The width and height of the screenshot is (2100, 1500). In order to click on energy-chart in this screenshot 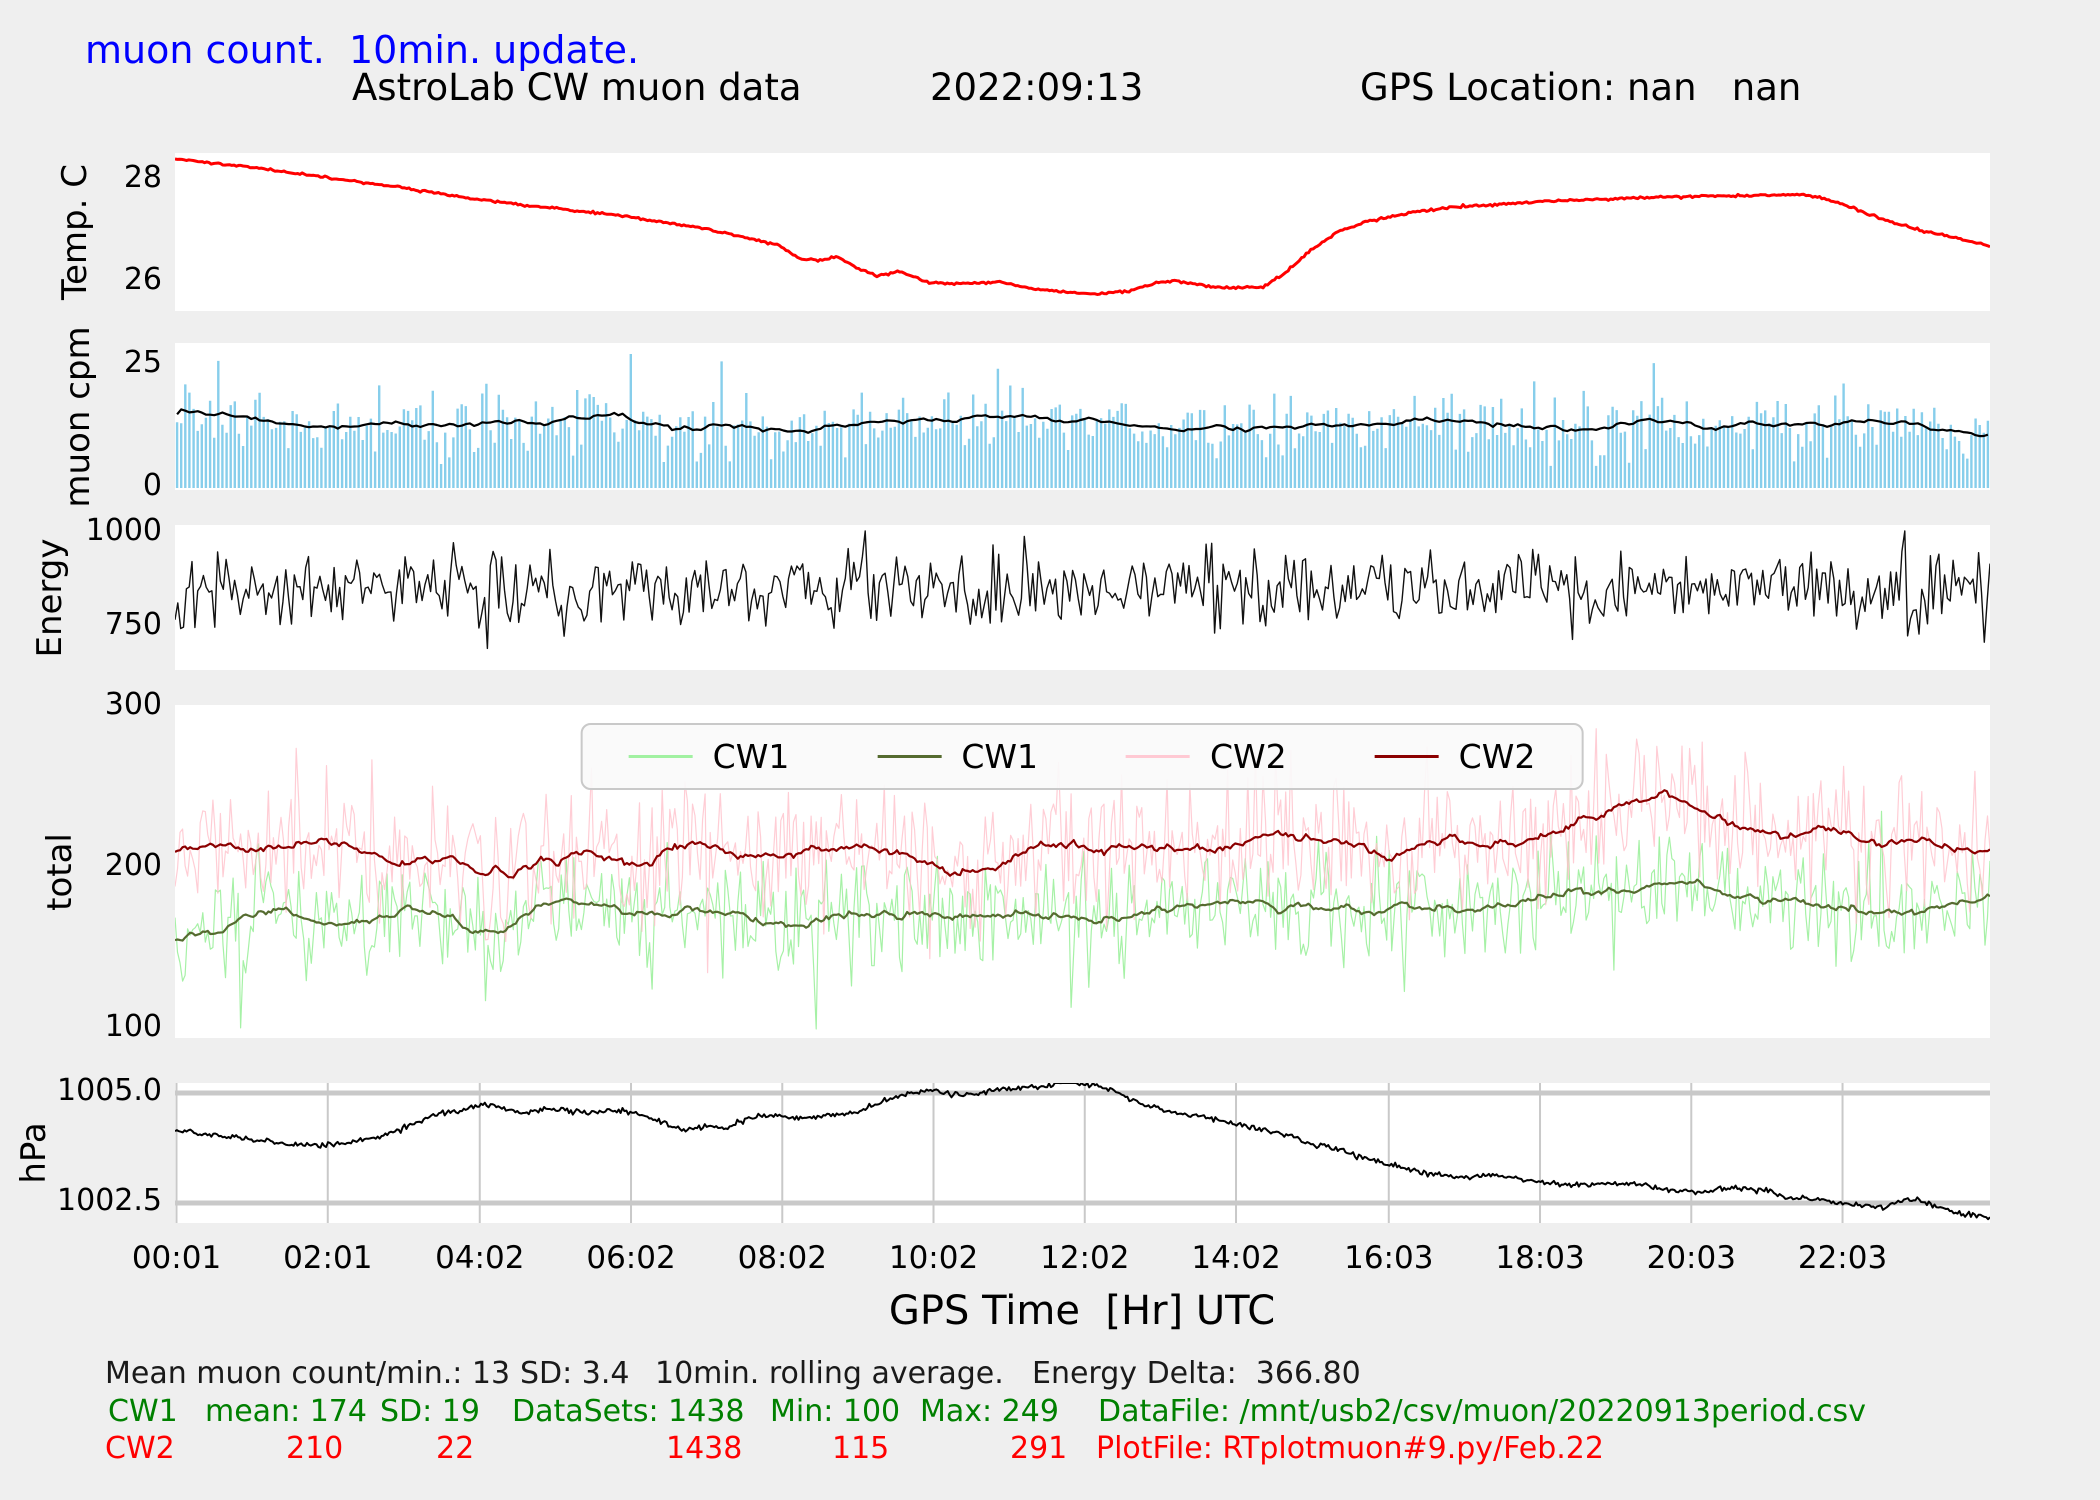, I will do `click(1082, 597)`.